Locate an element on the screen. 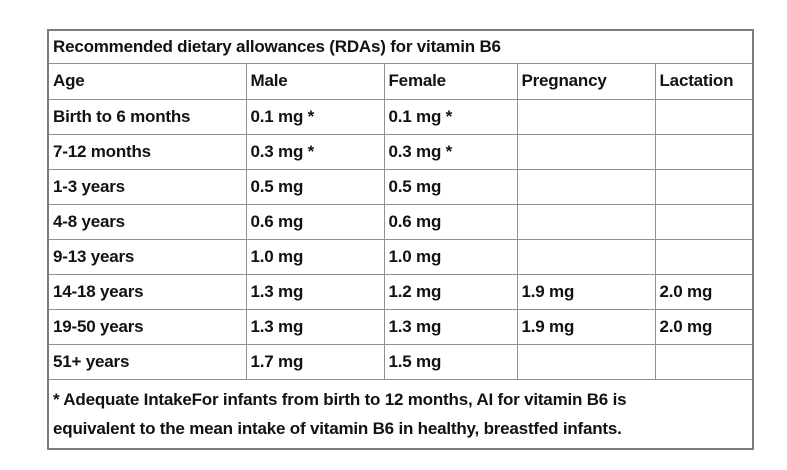 The height and width of the screenshot is (470, 787). cell-female: 0.5 mg is located at coordinates (450, 186).